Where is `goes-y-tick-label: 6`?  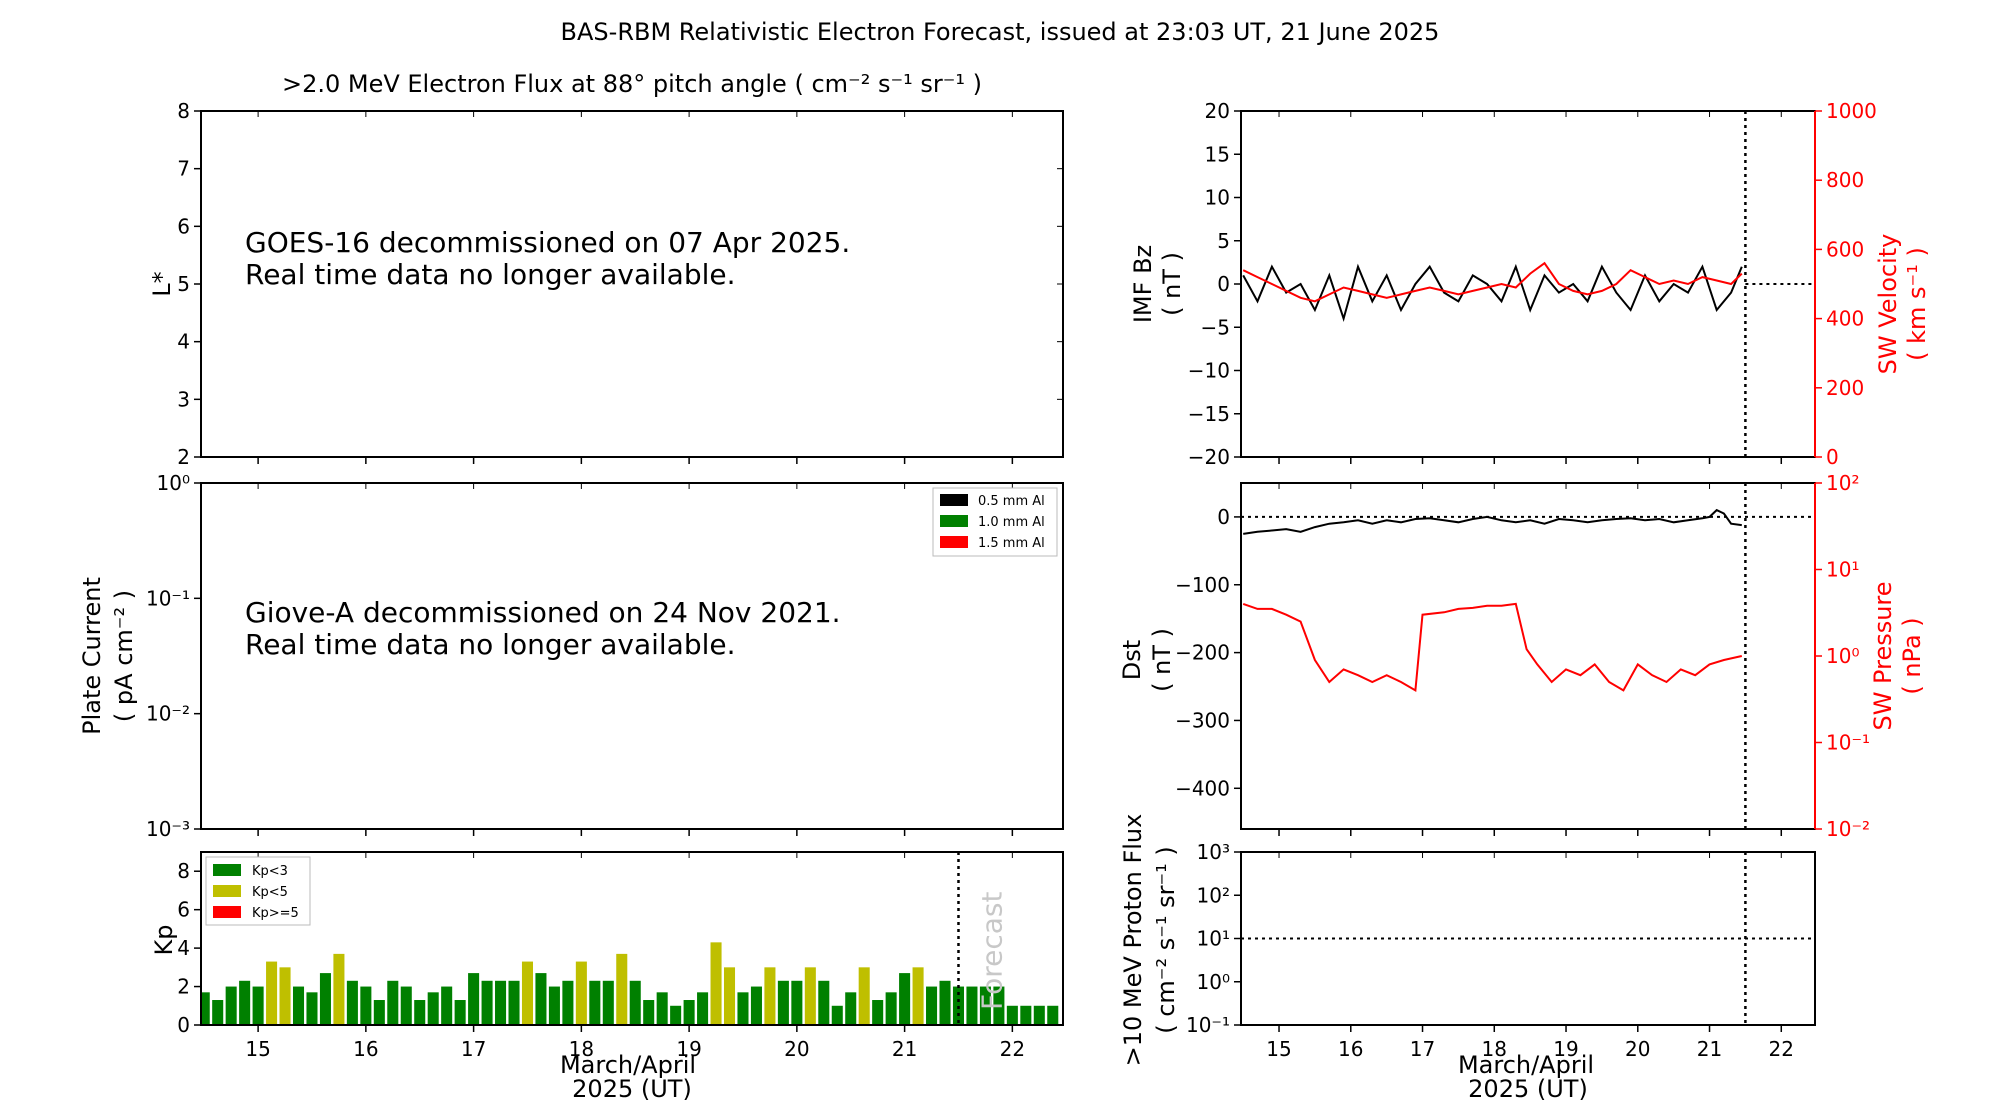 goes-y-tick-label: 6 is located at coordinates (183, 226).